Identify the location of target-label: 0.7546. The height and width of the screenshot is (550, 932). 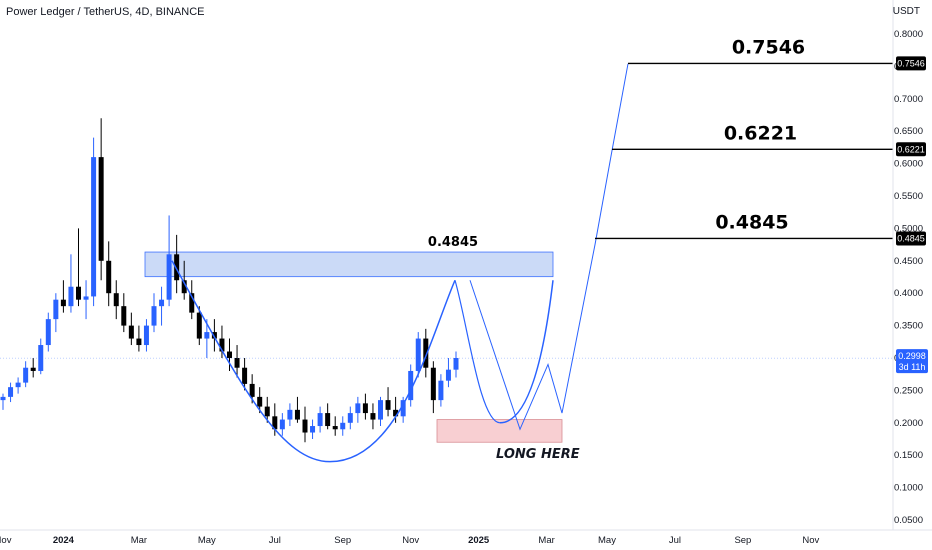
(768, 47).